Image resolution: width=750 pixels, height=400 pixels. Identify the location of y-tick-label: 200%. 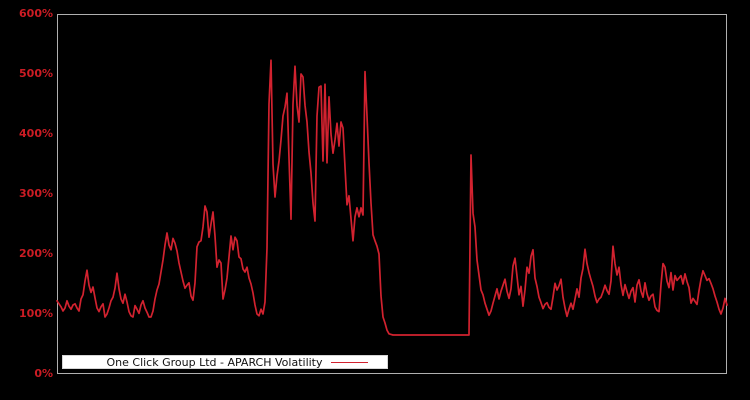
(36, 253).